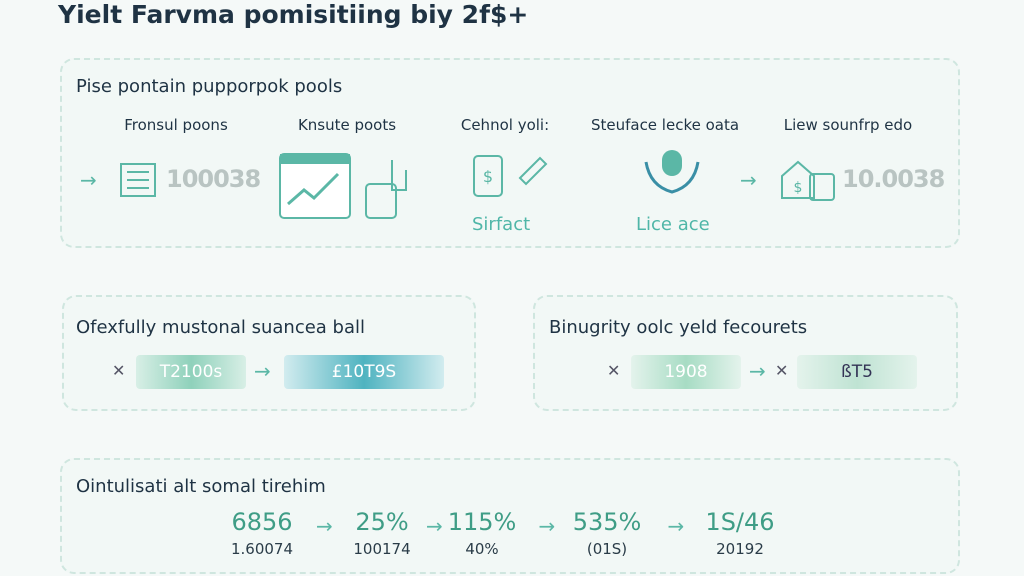 Image resolution: width=1024 pixels, height=576 pixels. I want to click on column-label: Knsute poots, so click(347, 125).